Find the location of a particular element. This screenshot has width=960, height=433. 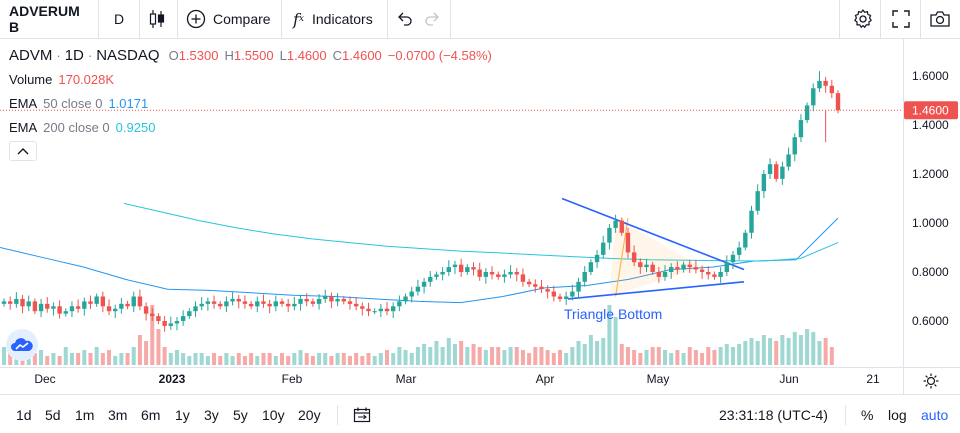

range-label: 20y is located at coordinates (309, 414).